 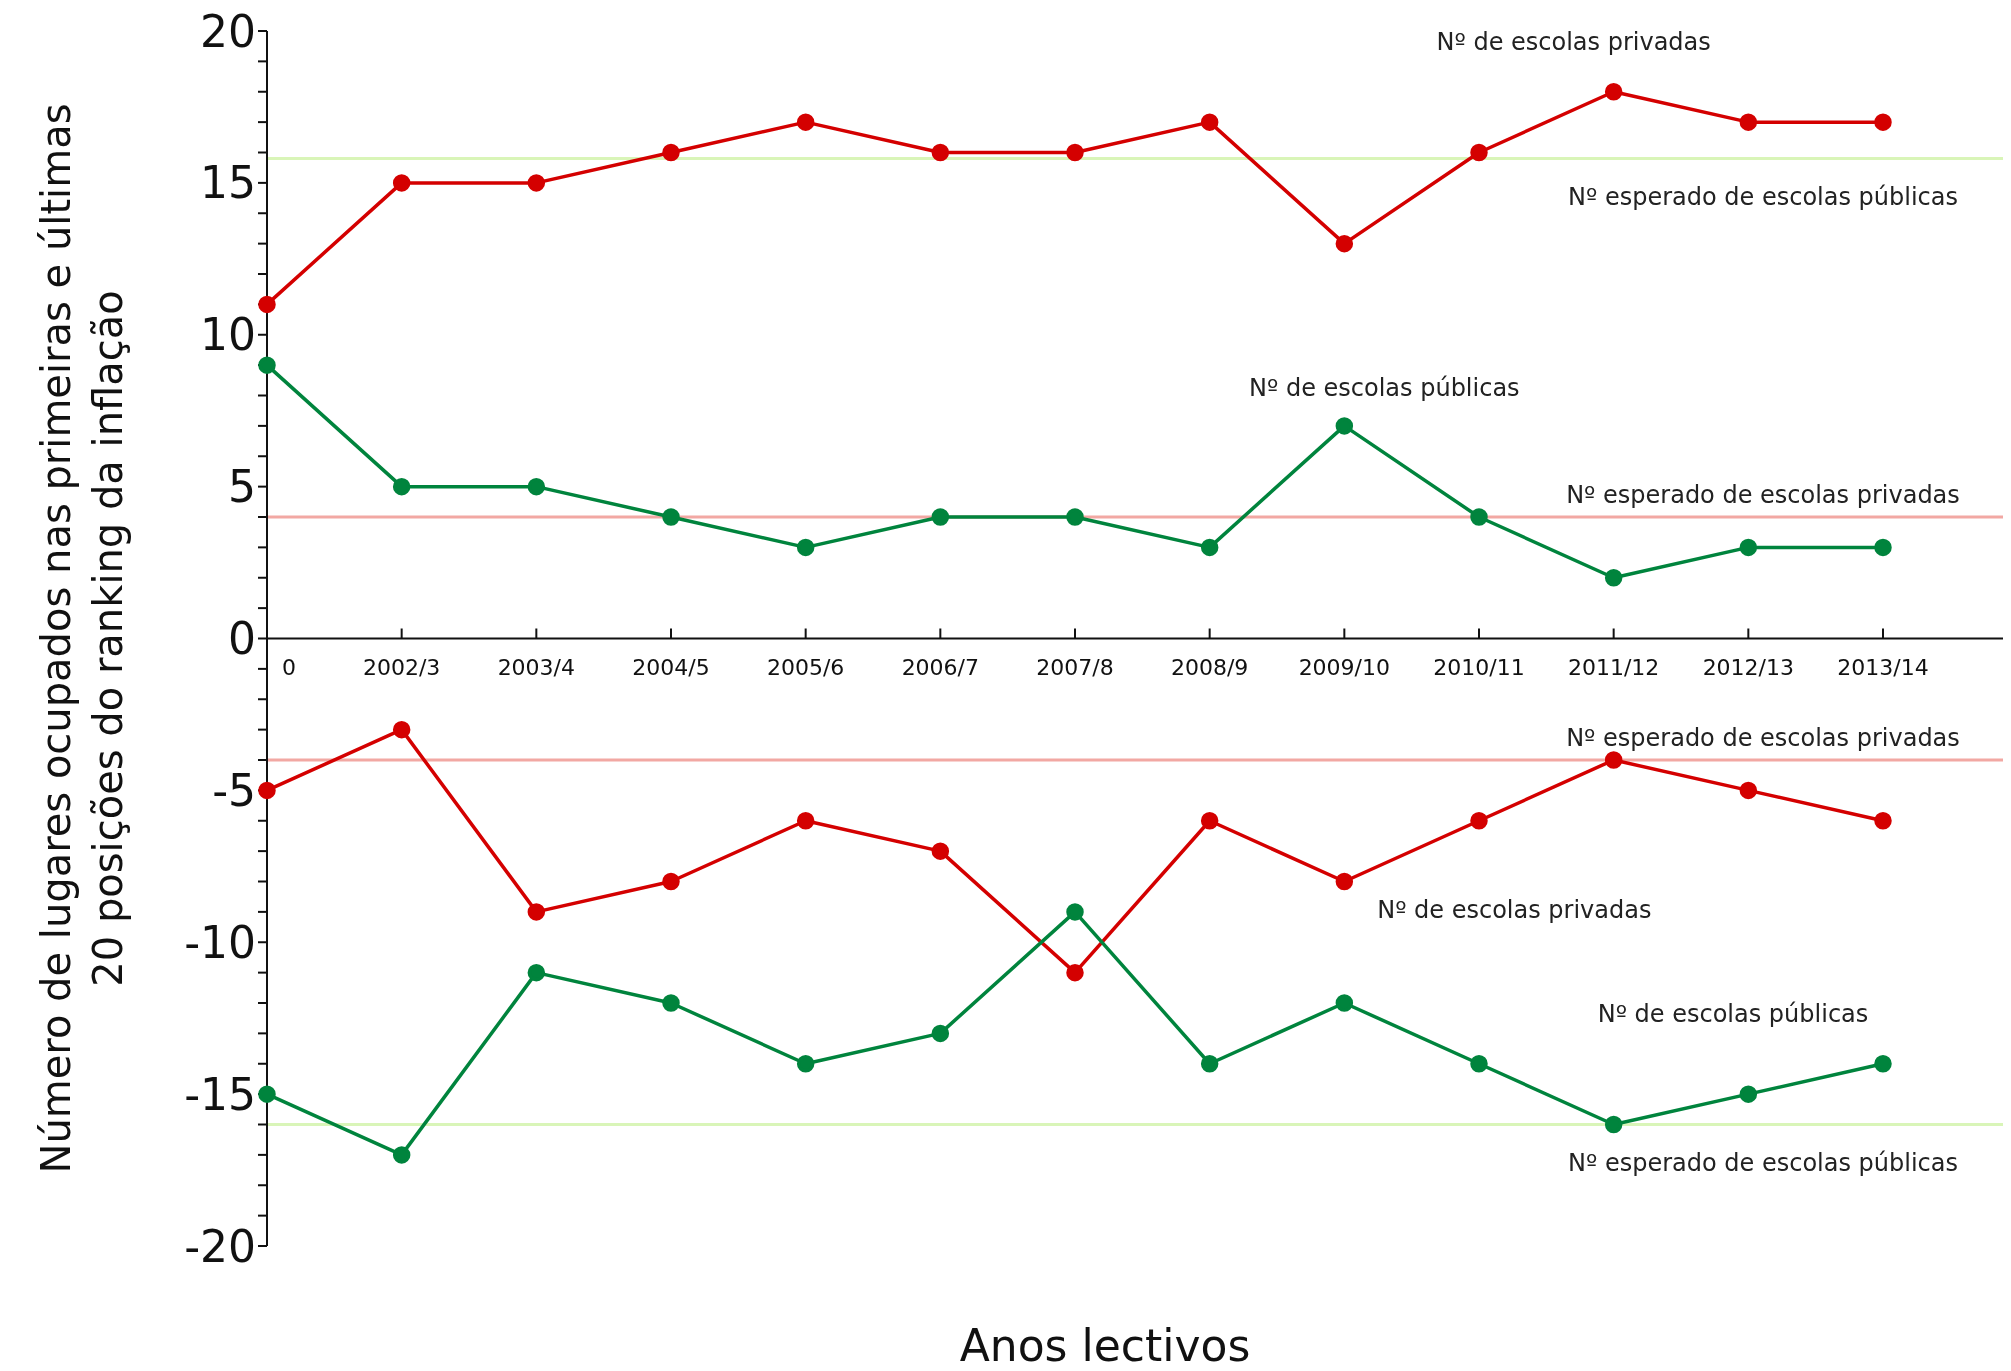 I want to click on x-tick-label: 2006/7, so click(x=940, y=667).